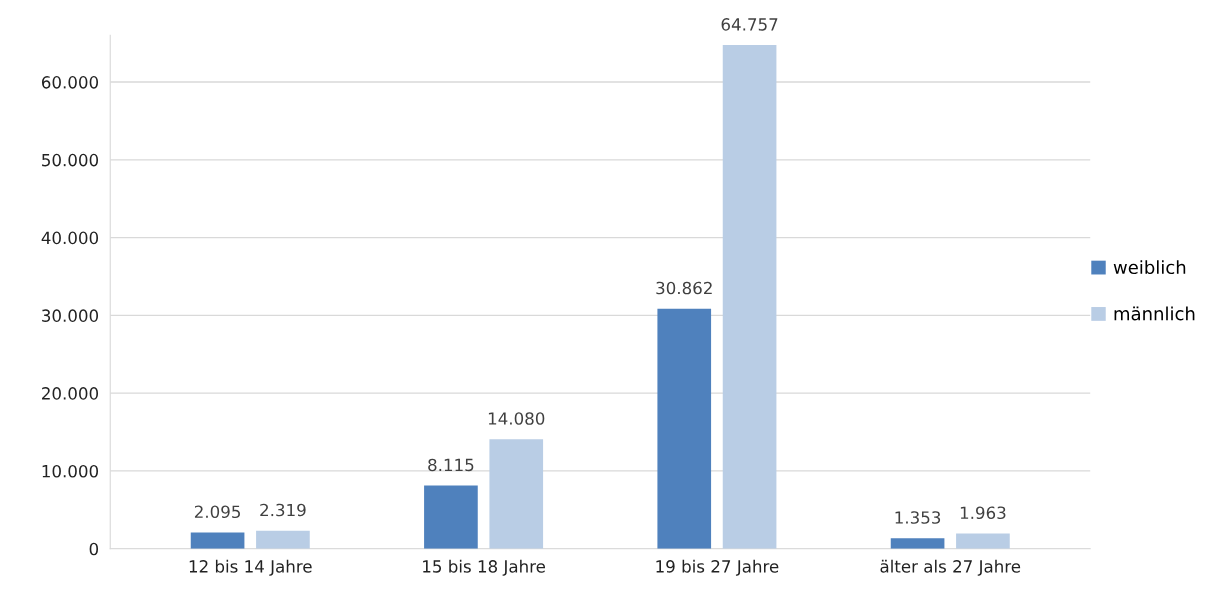 The height and width of the screenshot is (590, 1225). I want to click on data-label: 14.080, so click(516, 418).